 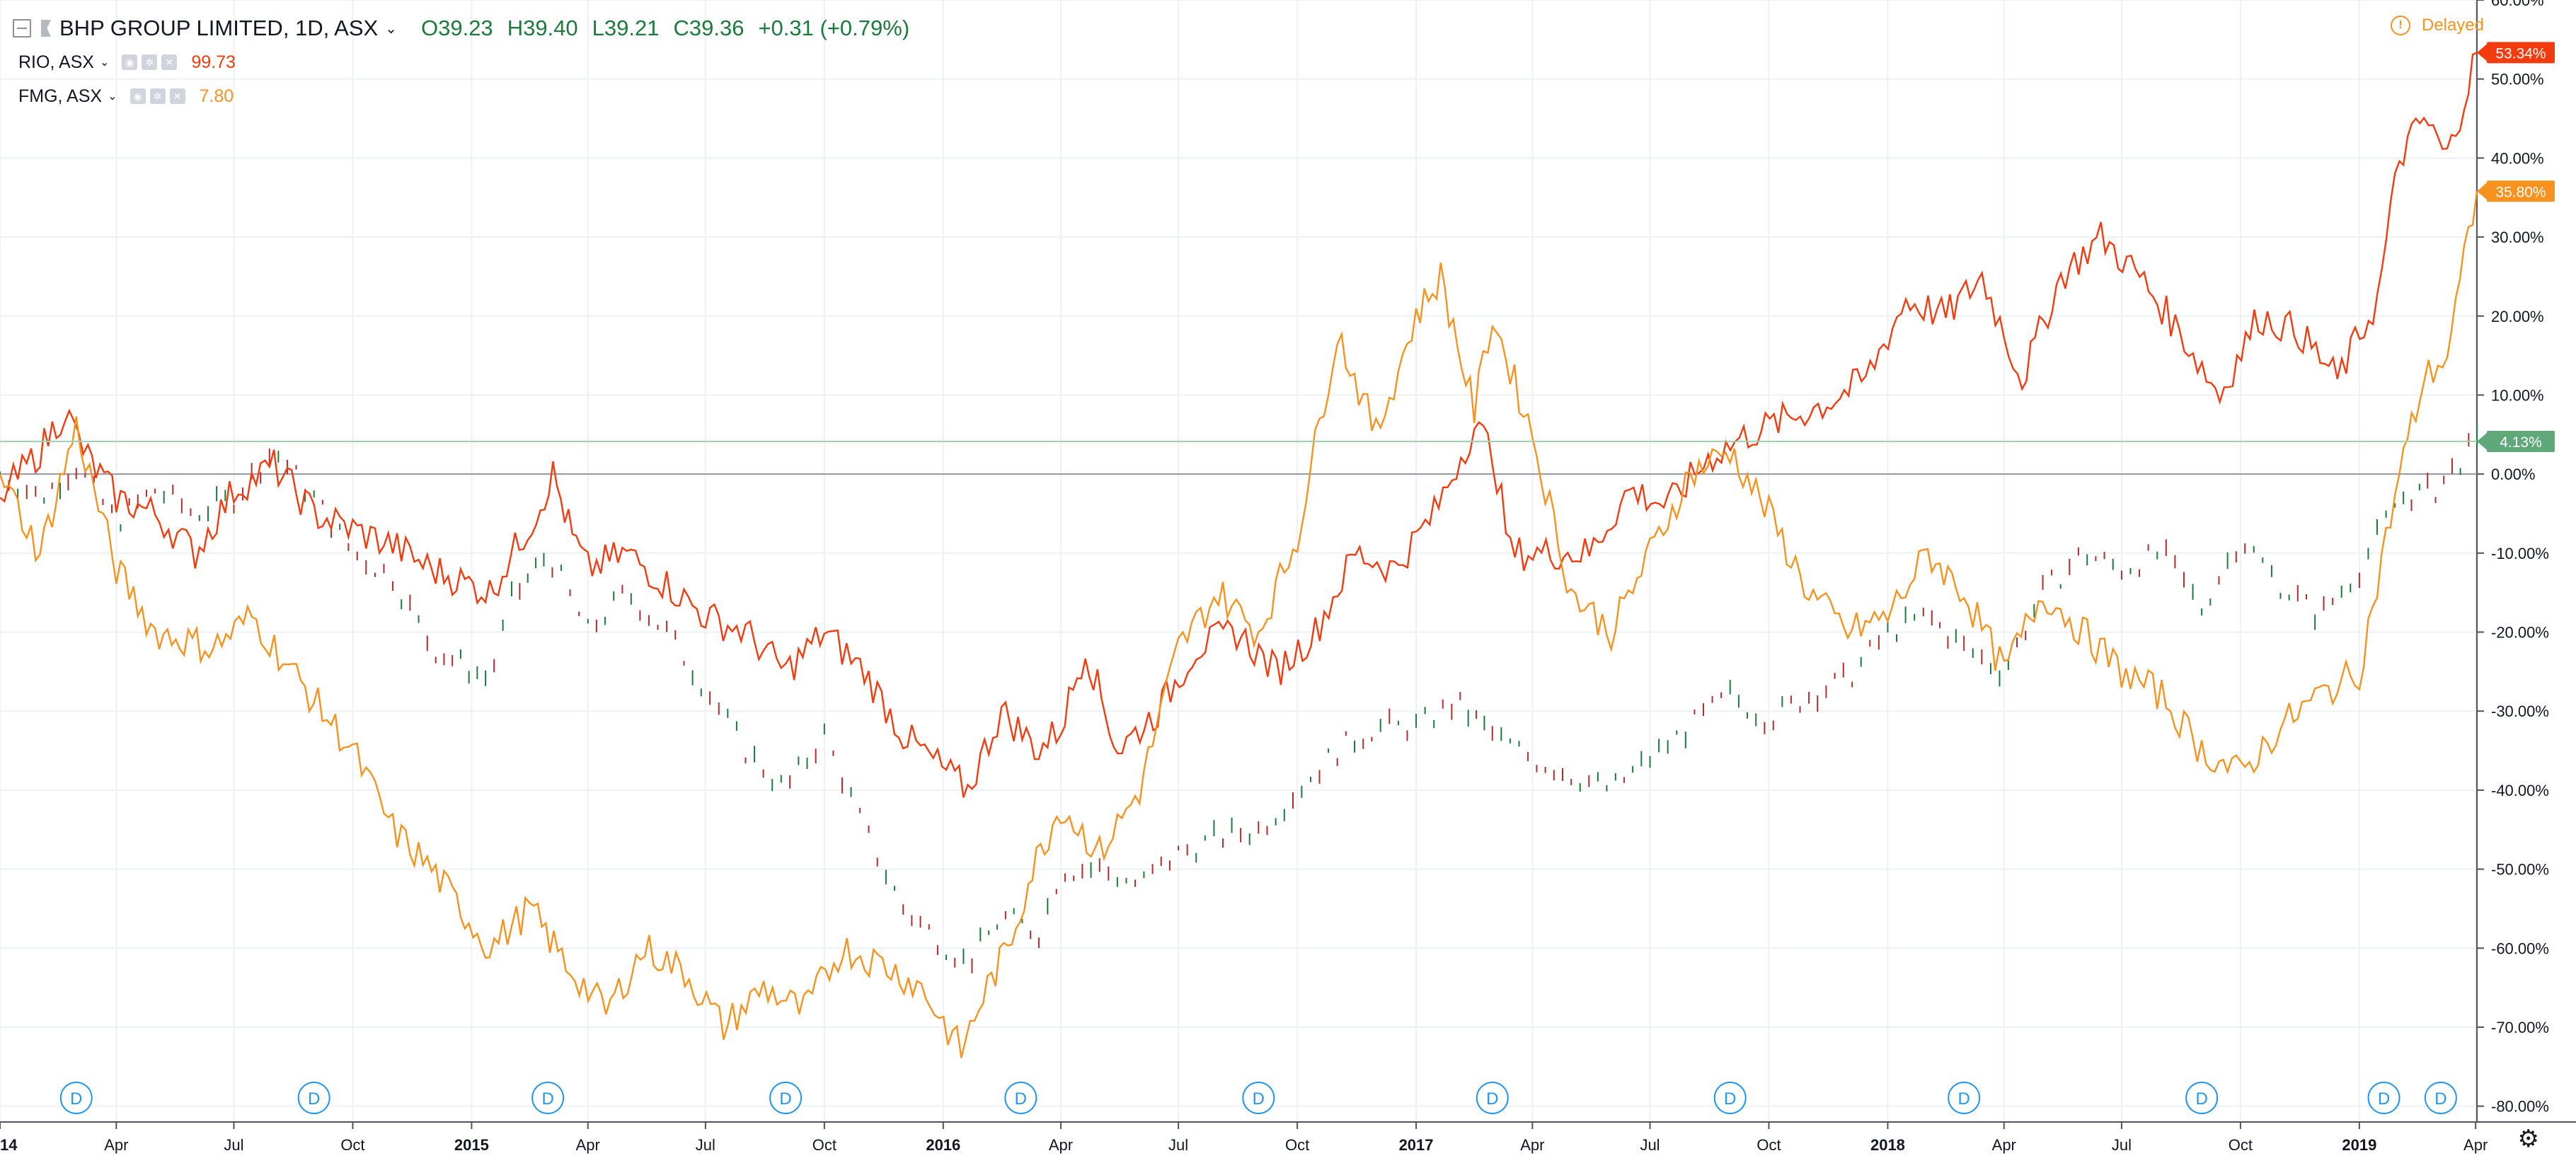 What do you see at coordinates (626, 28) in the screenshot?
I see `low-value: L39.21` at bounding box center [626, 28].